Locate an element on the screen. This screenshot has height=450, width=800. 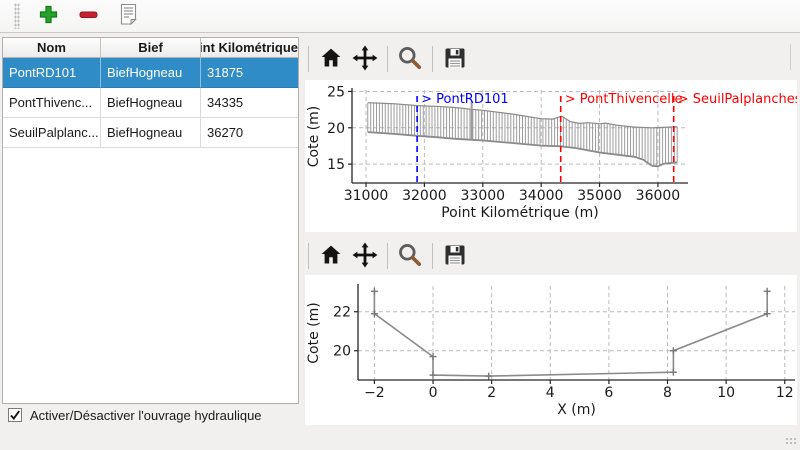
svg-text: 32000 is located at coordinates (424, 196).